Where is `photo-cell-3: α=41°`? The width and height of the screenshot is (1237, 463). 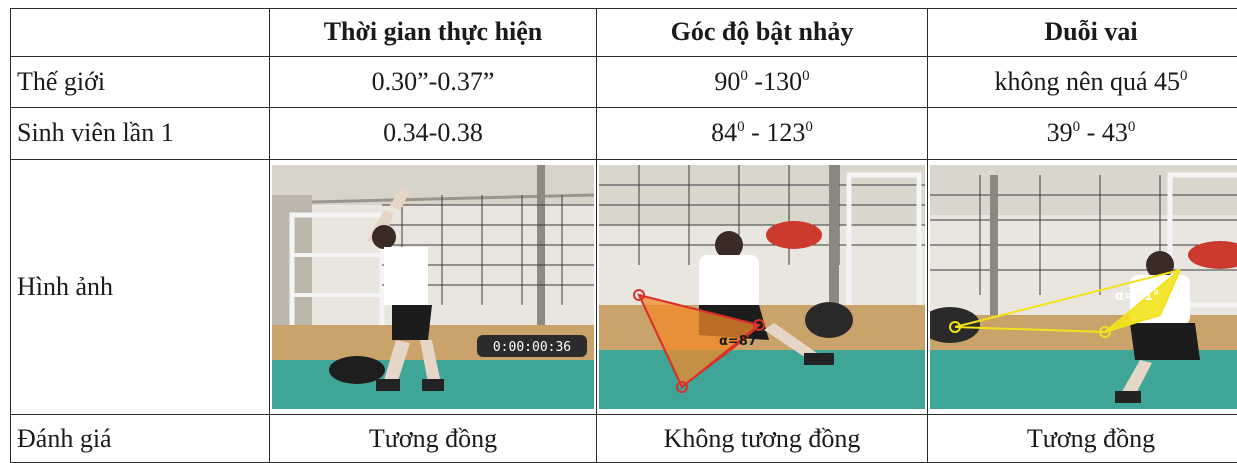
photo-cell-3: α=41° is located at coordinates (1082, 287).